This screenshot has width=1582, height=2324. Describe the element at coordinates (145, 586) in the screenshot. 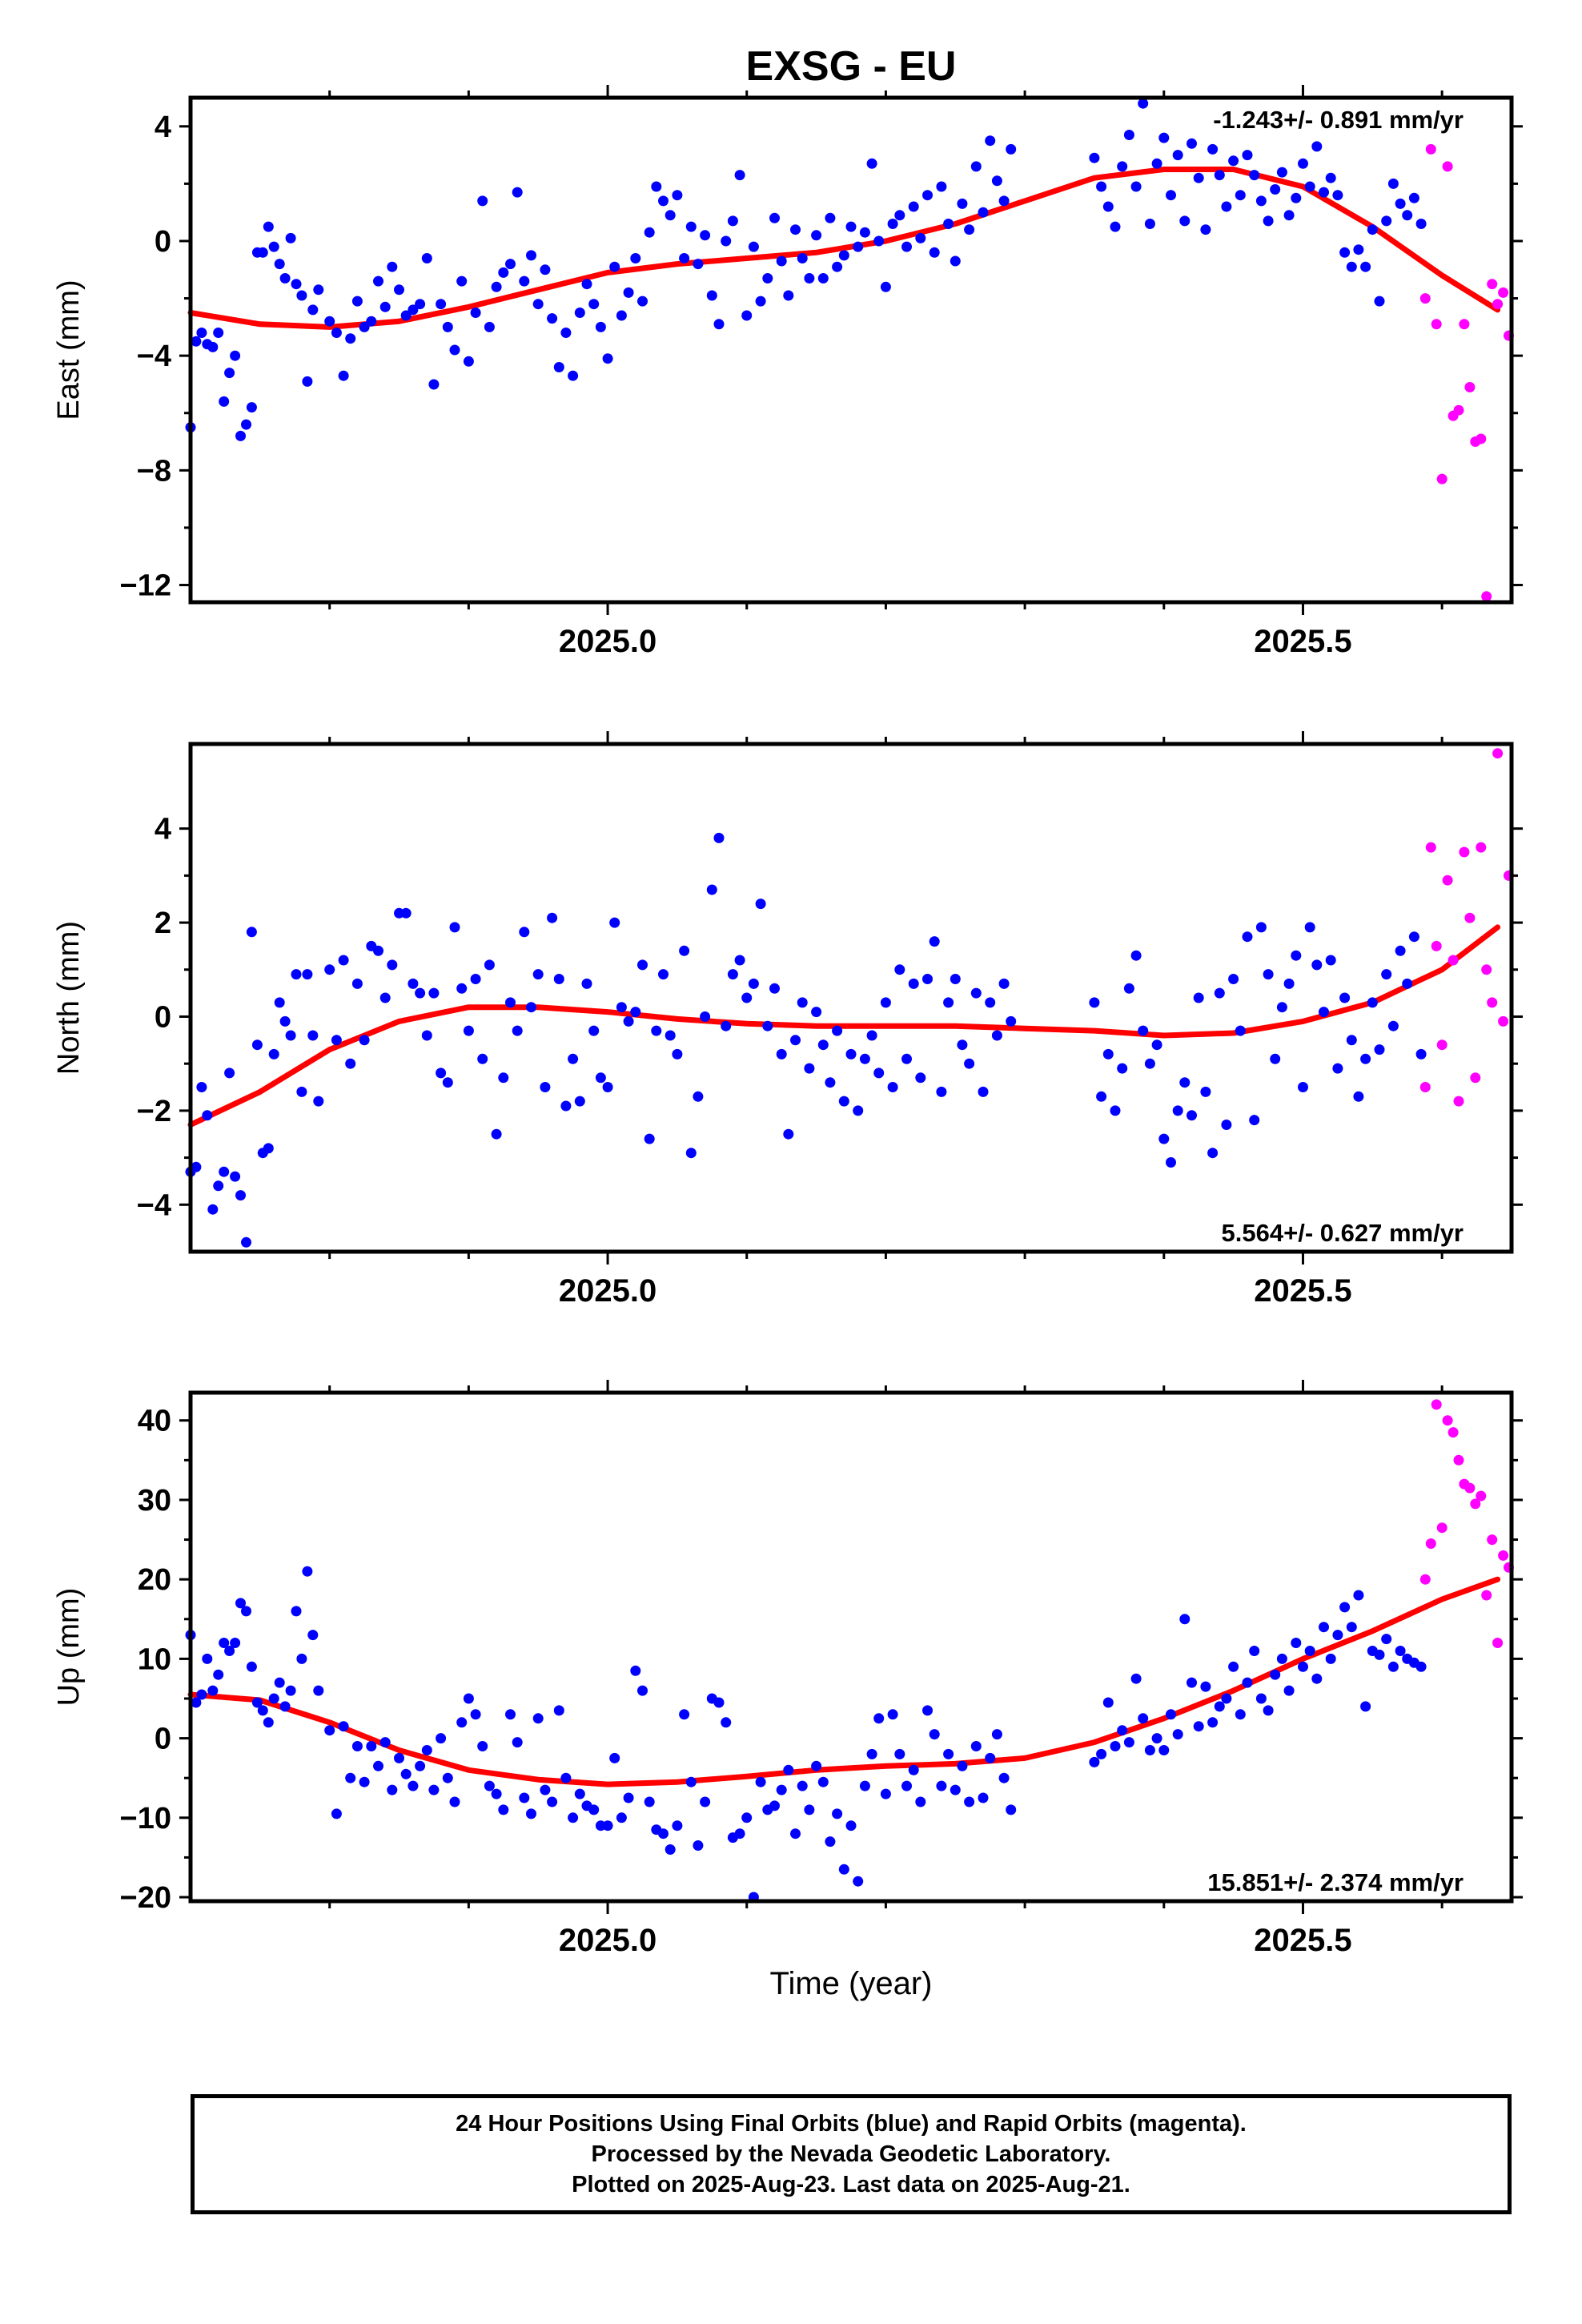

I see `y-tick-label: −12` at that location.